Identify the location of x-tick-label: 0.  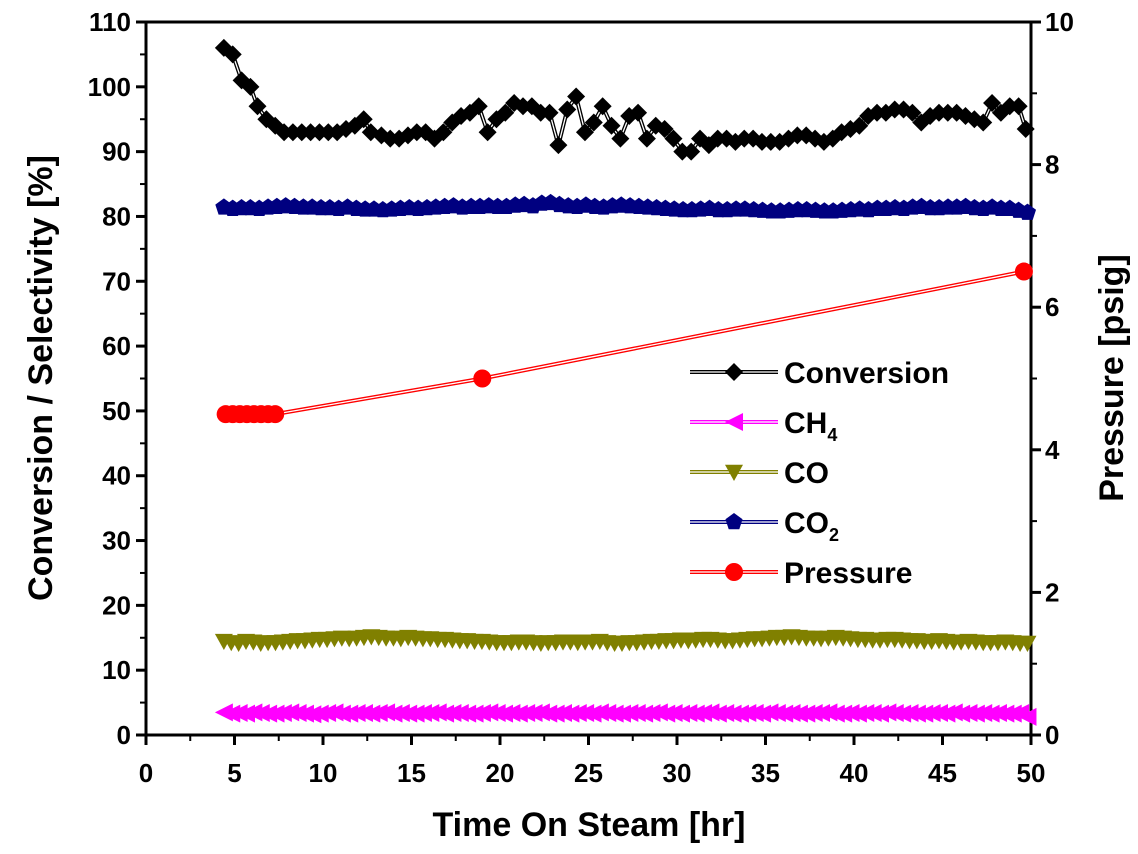
(146, 773).